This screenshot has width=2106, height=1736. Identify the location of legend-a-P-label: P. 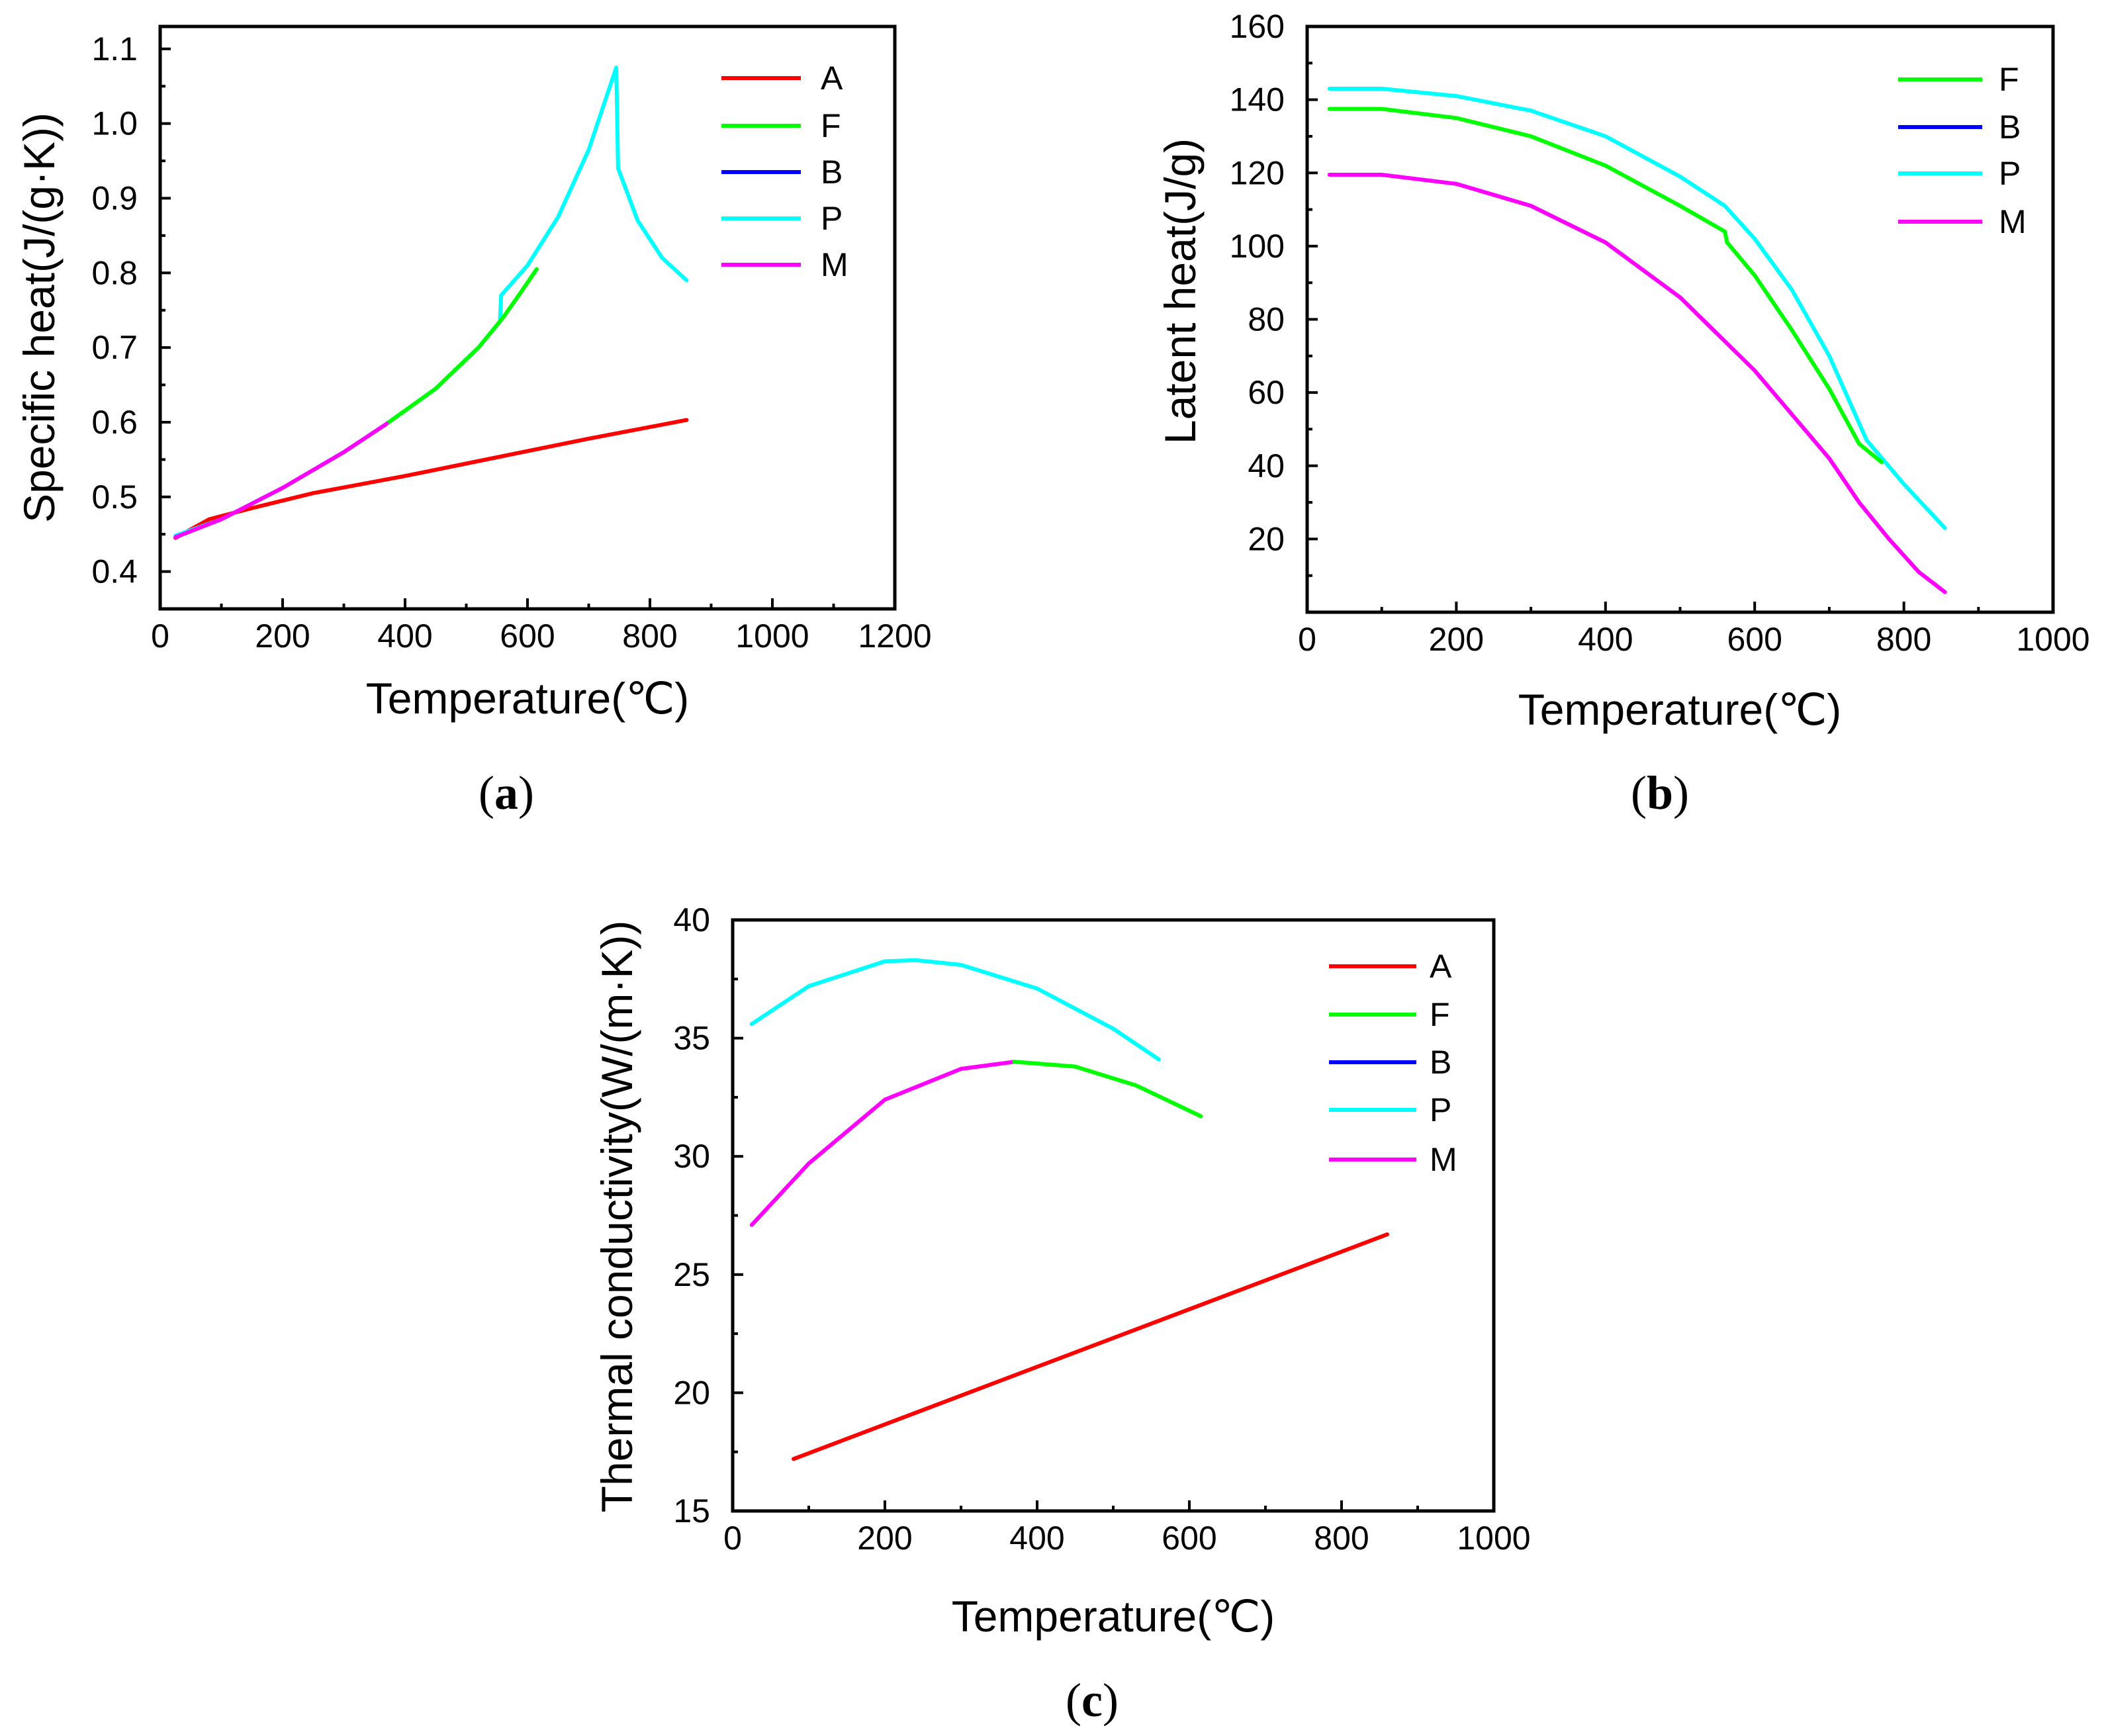
(832, 219).